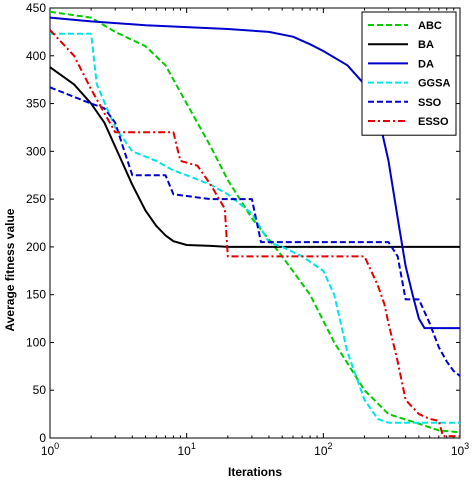 The width and height of the screenshot is (474, 484). I want to click on y-tick-label: 200, so click(36, 247).